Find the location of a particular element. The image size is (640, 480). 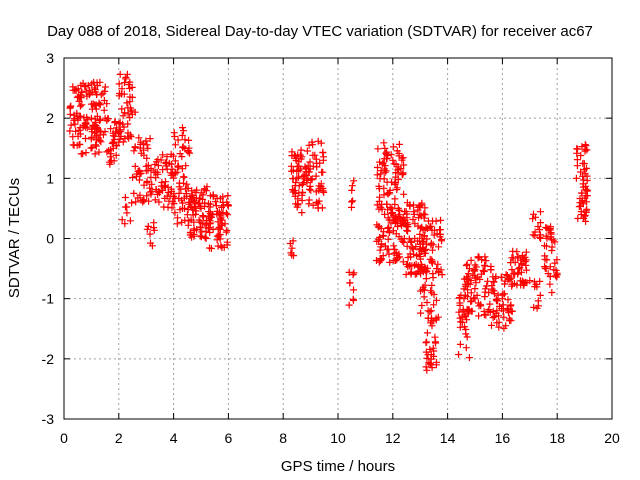

y-axis-label: SDTVAR / TECUs is located at coordinates (14, 238).